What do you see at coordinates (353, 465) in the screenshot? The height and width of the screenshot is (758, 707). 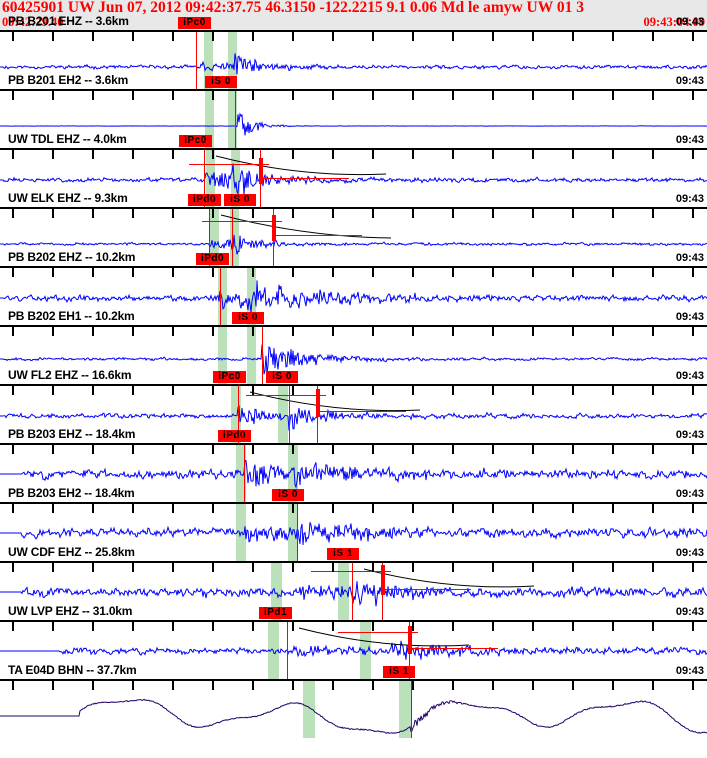 I see `trace-panel: iPd0 PB B203 EHZ -- 18.4km 09:43` at bounding box center [353, 465].